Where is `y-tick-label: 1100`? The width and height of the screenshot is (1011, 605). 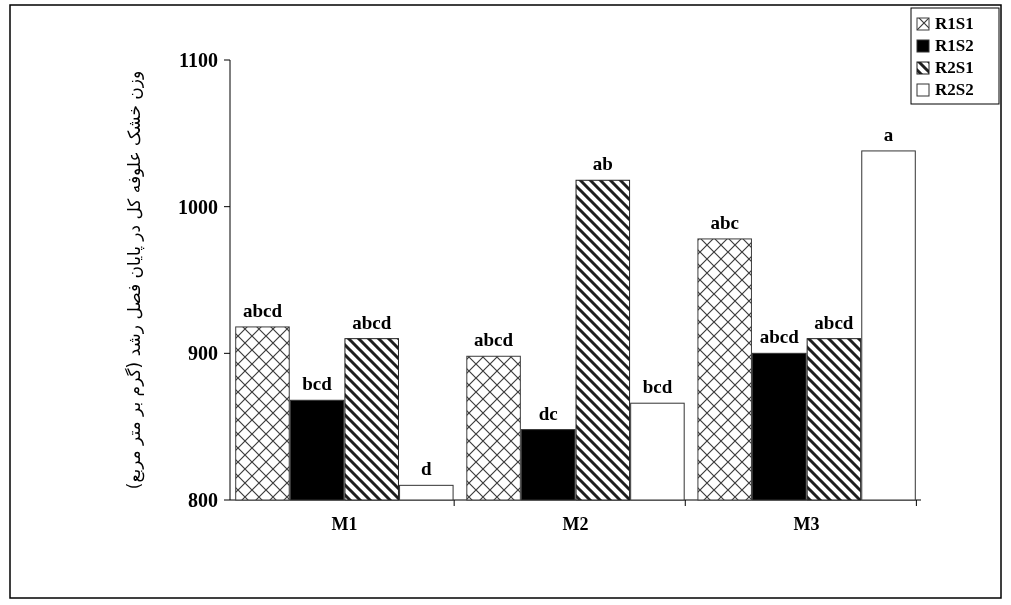 y-tick-label: 1100 is located at coordinates (198, 60).